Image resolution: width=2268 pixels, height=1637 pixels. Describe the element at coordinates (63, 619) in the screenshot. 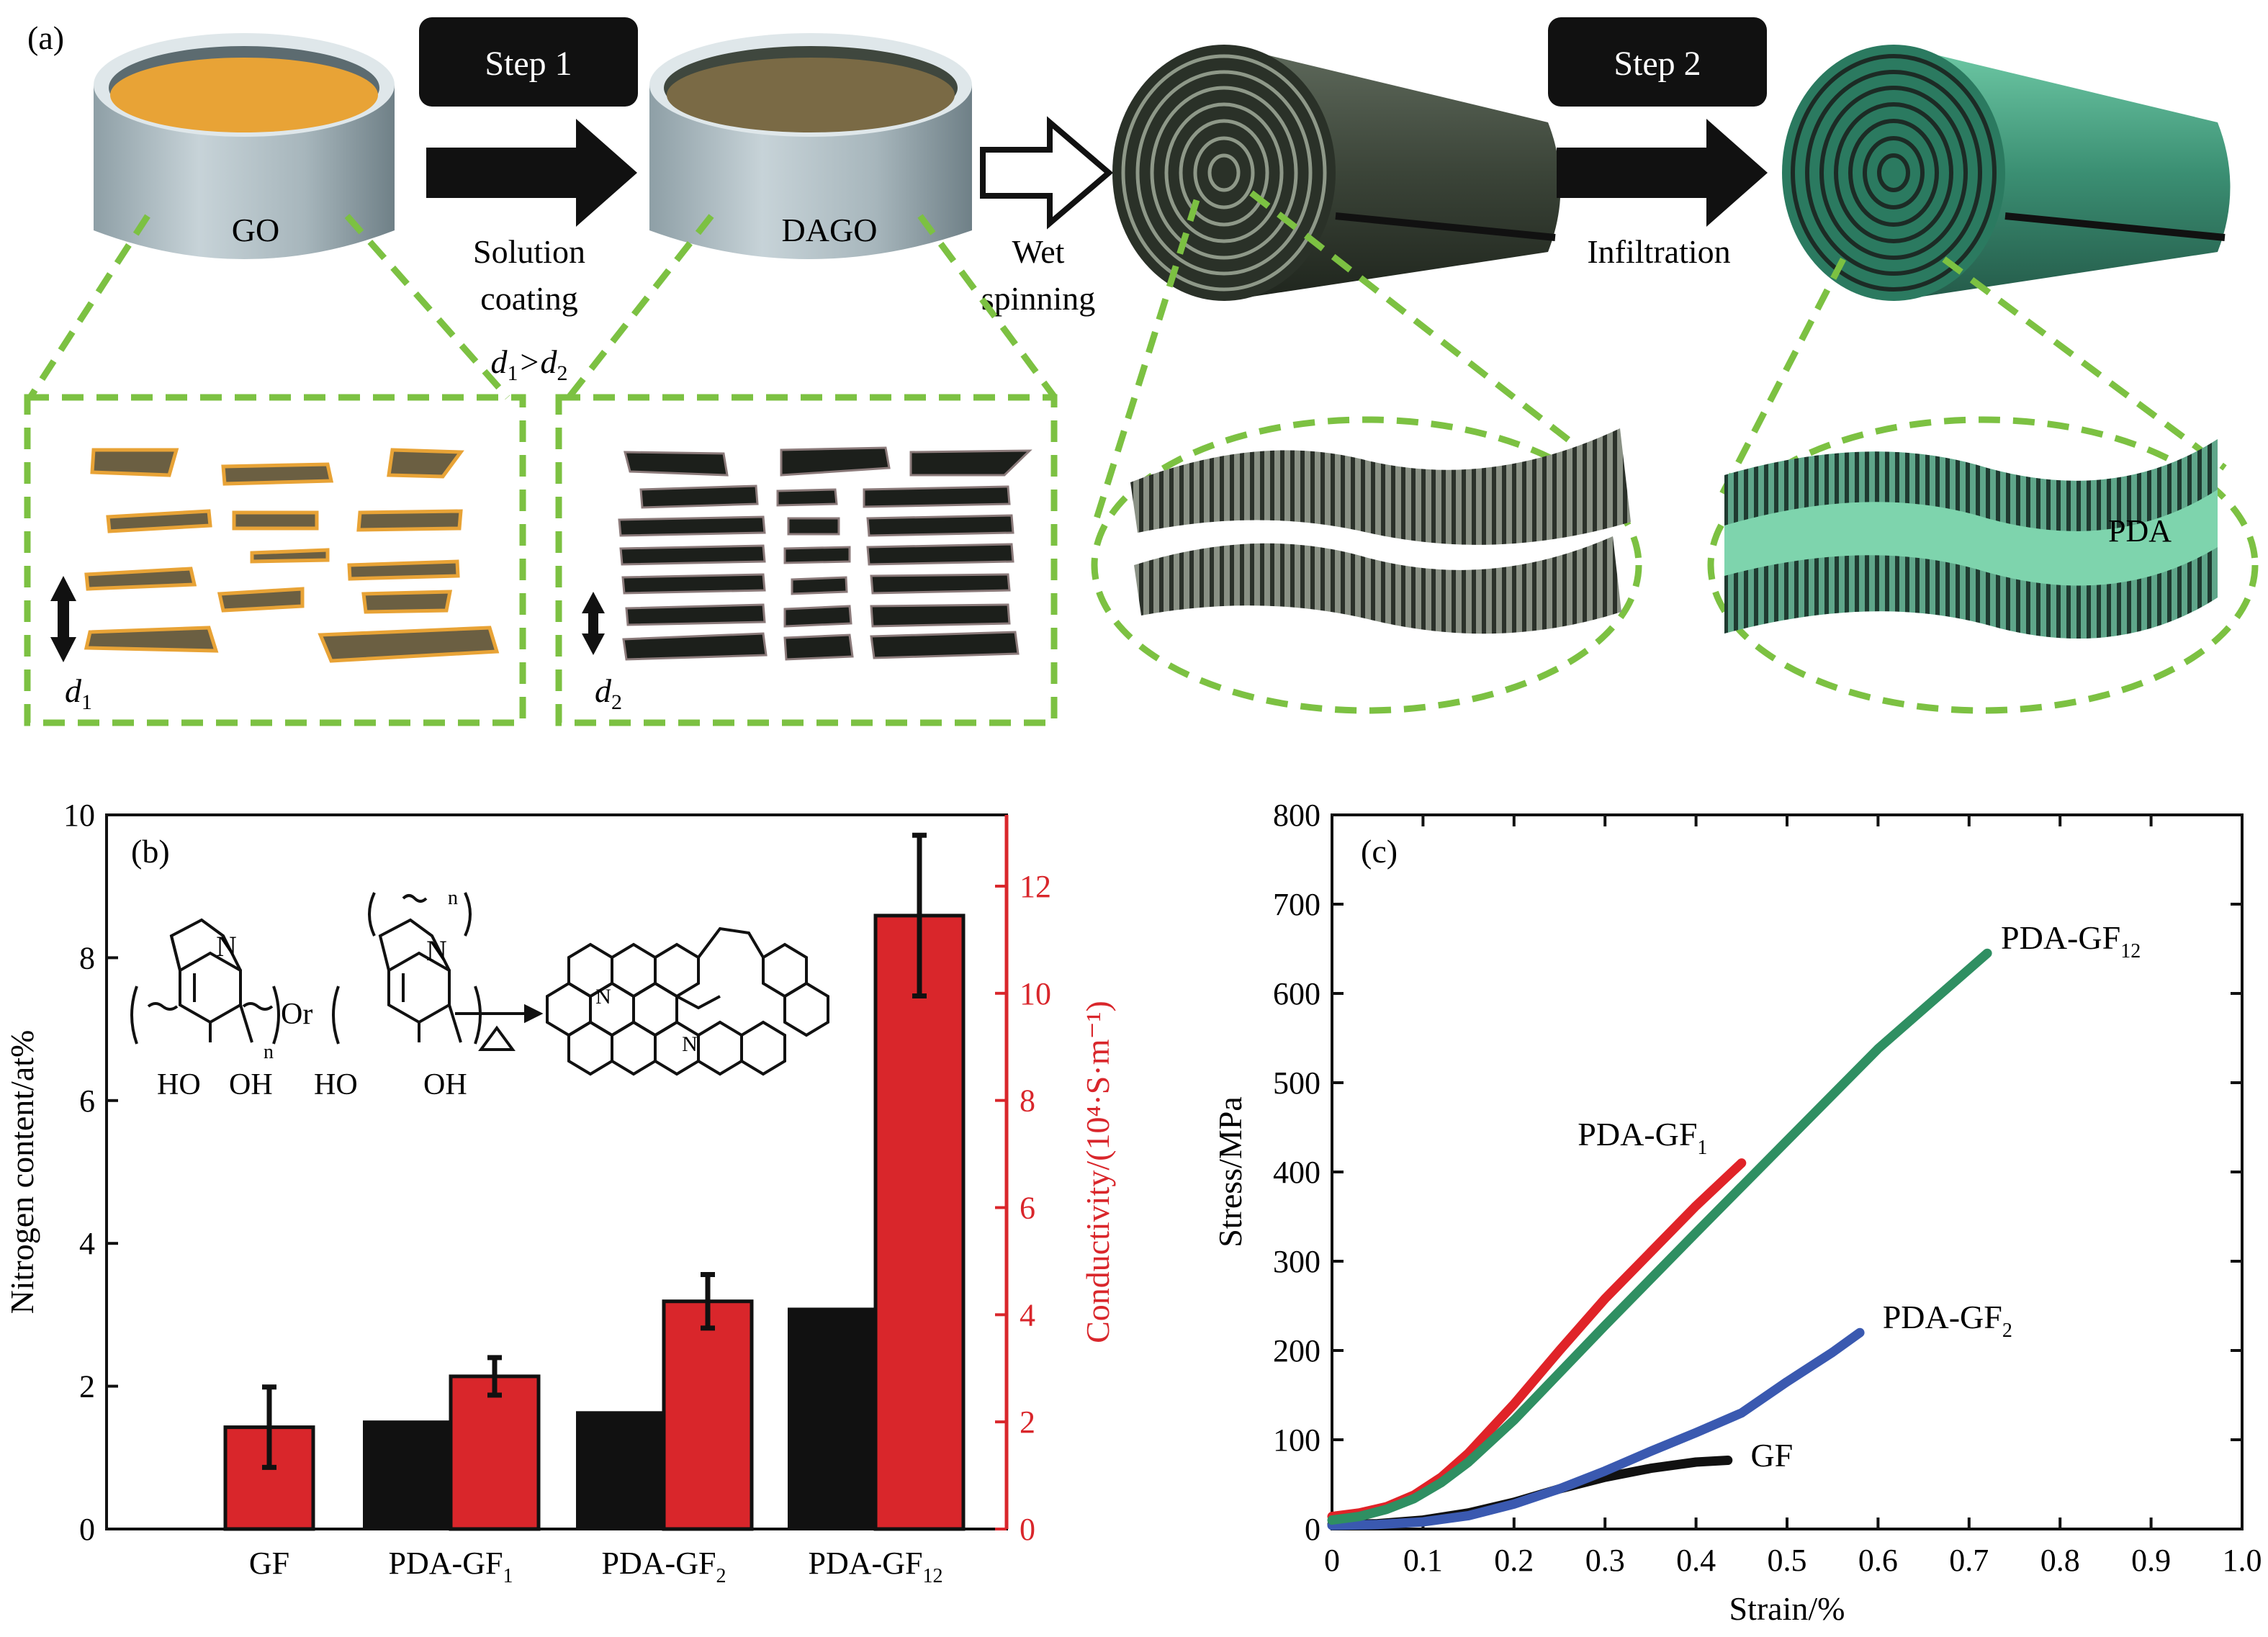

I see `d1-arrow` at that location.